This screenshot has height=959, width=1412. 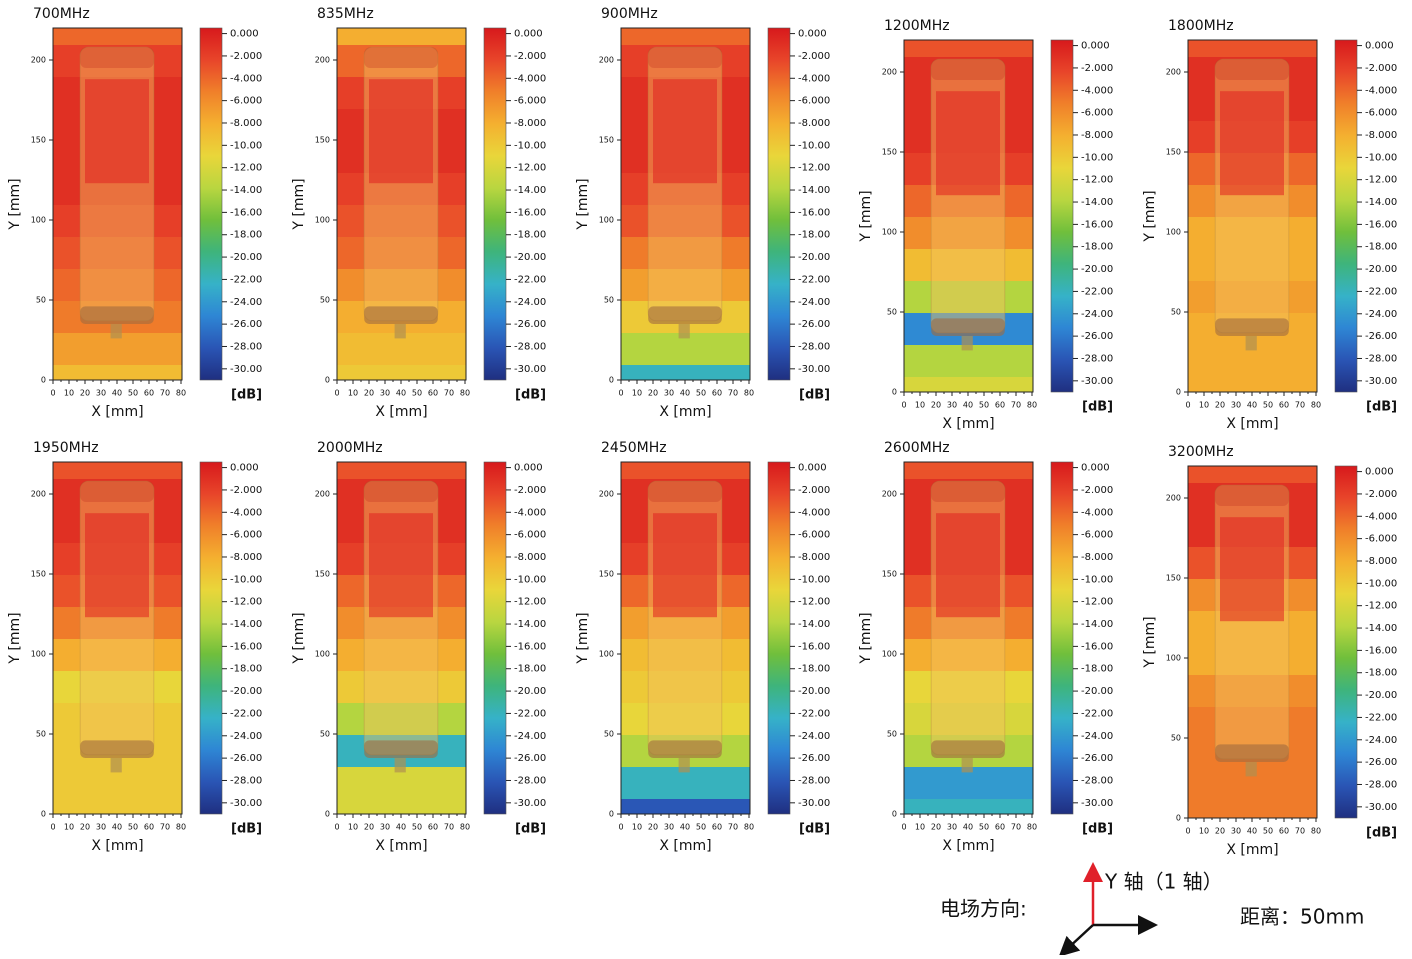 I want to click on x-tick-label: 0, so click(x=1187, y=405).